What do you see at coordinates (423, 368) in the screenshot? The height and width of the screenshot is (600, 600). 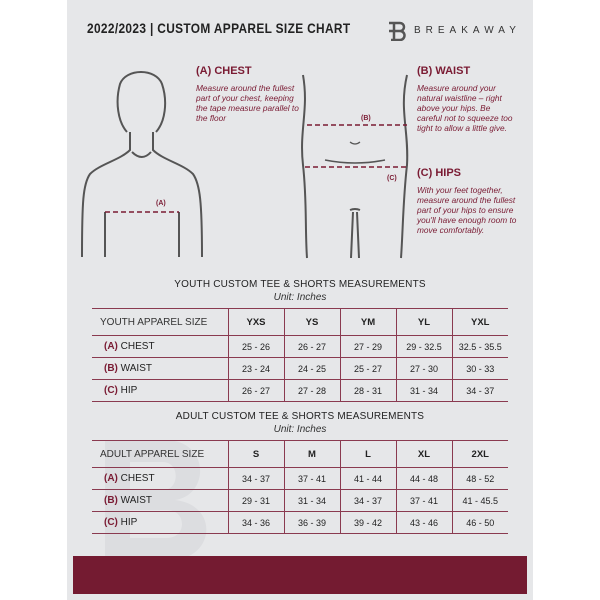 I see `table-cell: 27 - 30` at bounding box center [423, 368].